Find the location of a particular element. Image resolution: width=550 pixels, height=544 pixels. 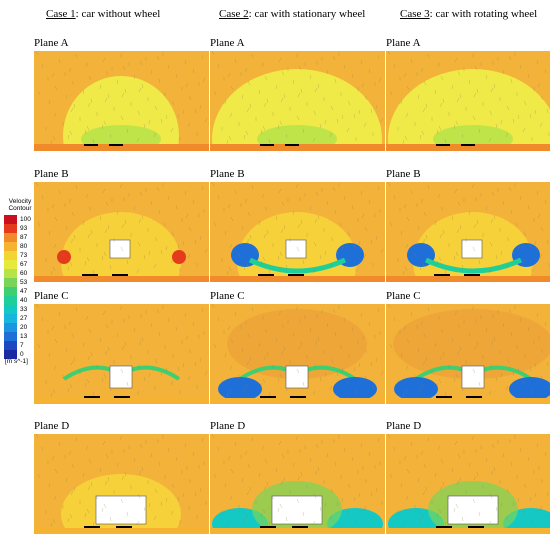

plane-a-label-case1: Plane A is located at coordinates (51, 43).